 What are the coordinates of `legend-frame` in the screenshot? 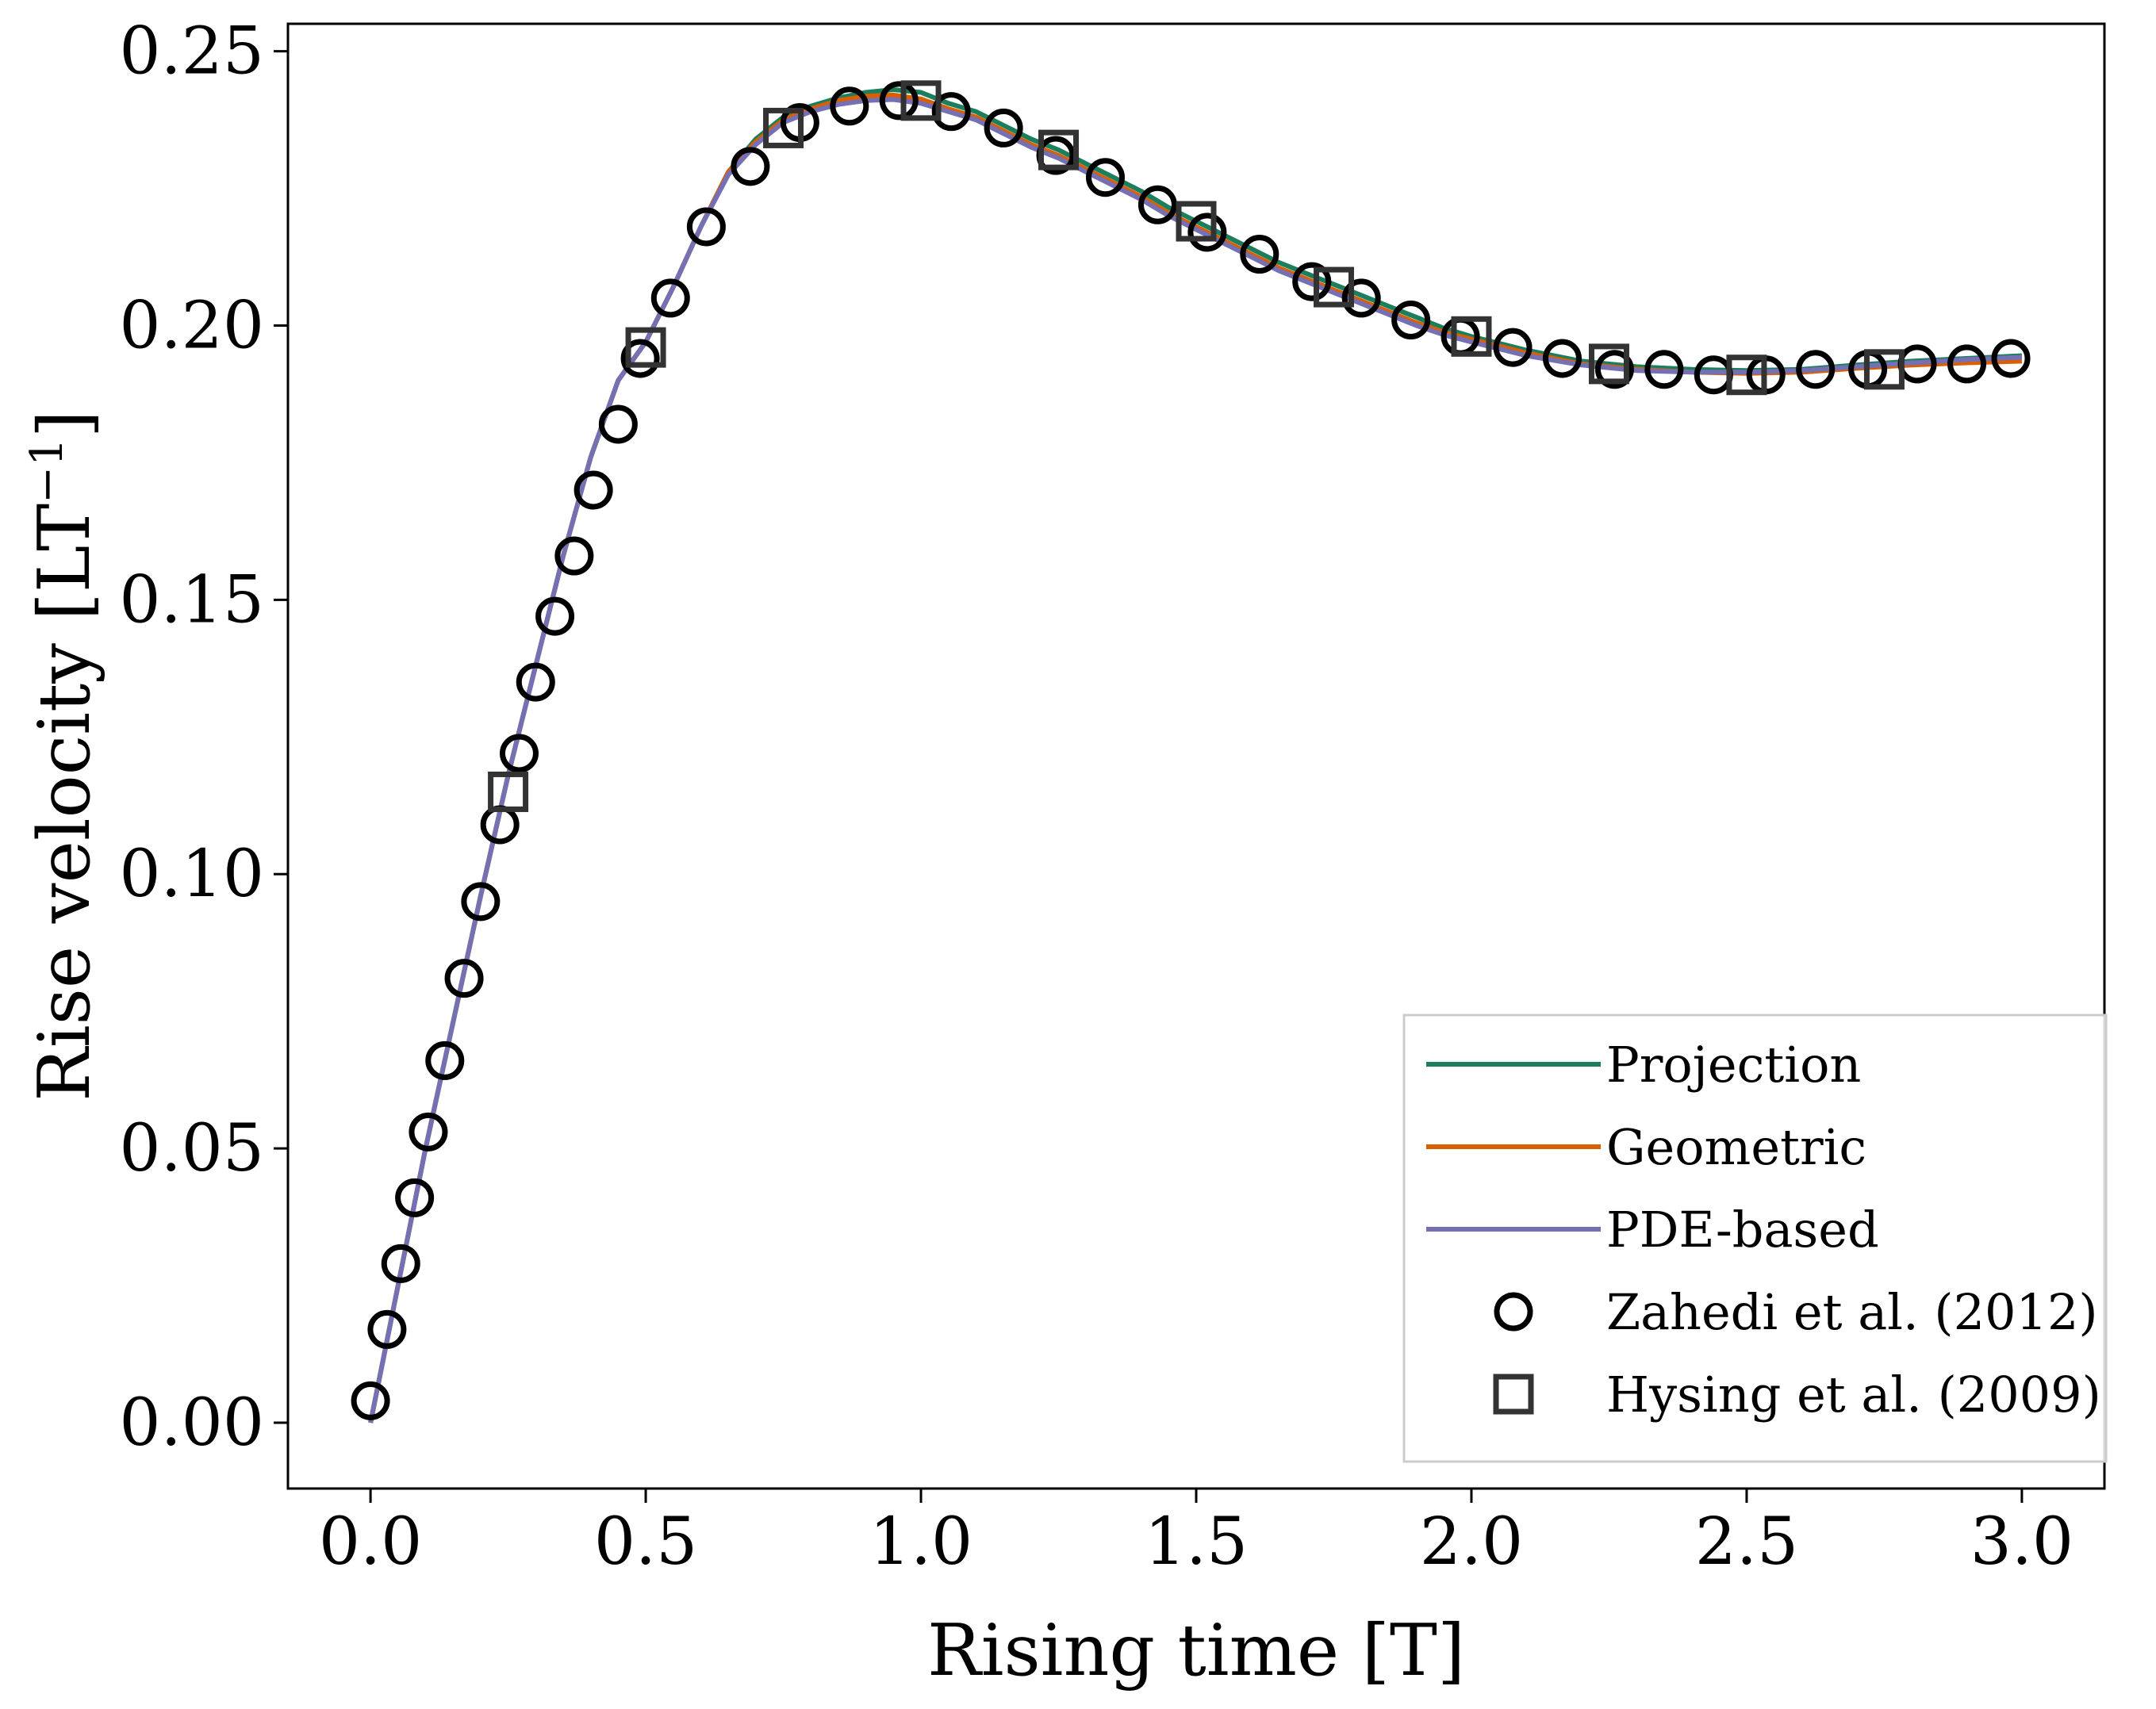 It's located at (1755, 1238).